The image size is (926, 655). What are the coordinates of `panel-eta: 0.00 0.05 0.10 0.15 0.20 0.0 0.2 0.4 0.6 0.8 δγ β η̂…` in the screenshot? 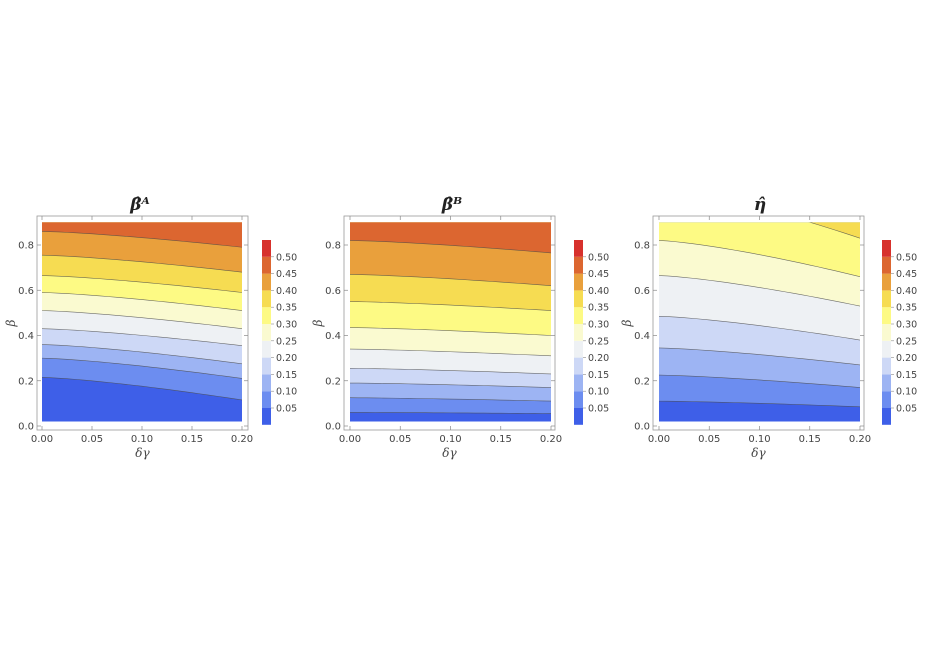 It's located at (768, 327).